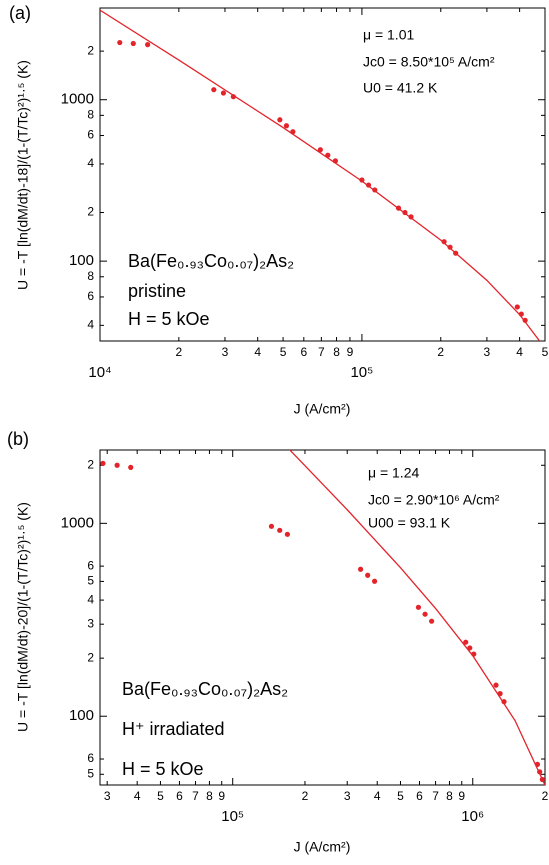  What do you see at coordinates (173, 729) in the screenshot?
I see `annotation: H⁺ irradiated` at bounding box center [173, 729].